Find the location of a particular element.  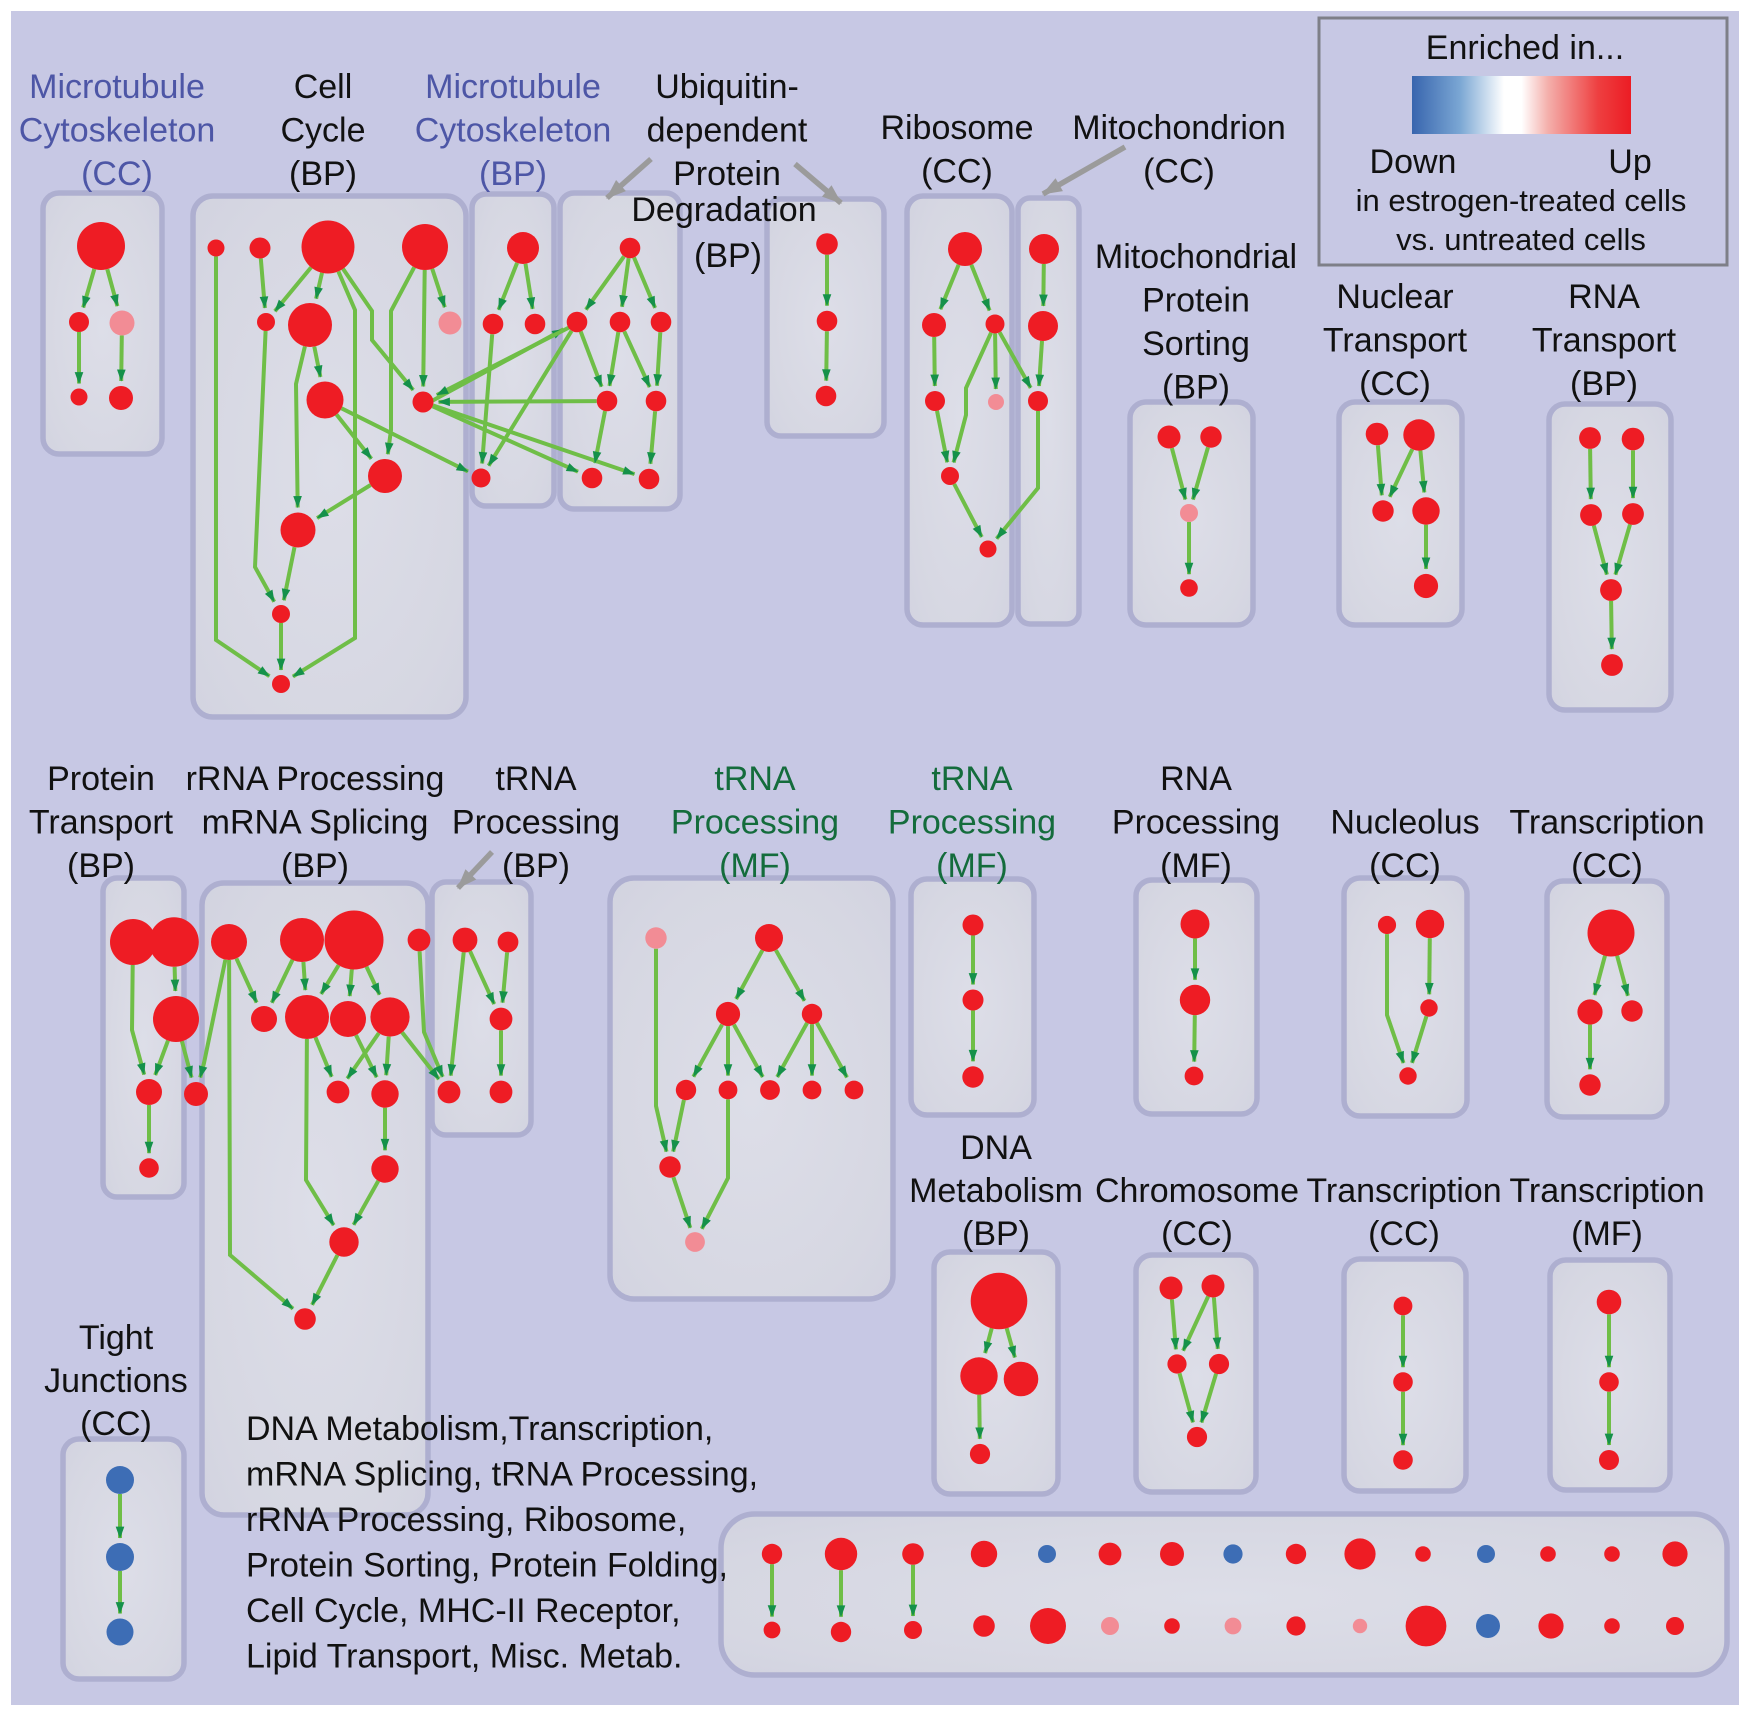

svg-text: Nucleolus is located at coordinates (1404, 823).